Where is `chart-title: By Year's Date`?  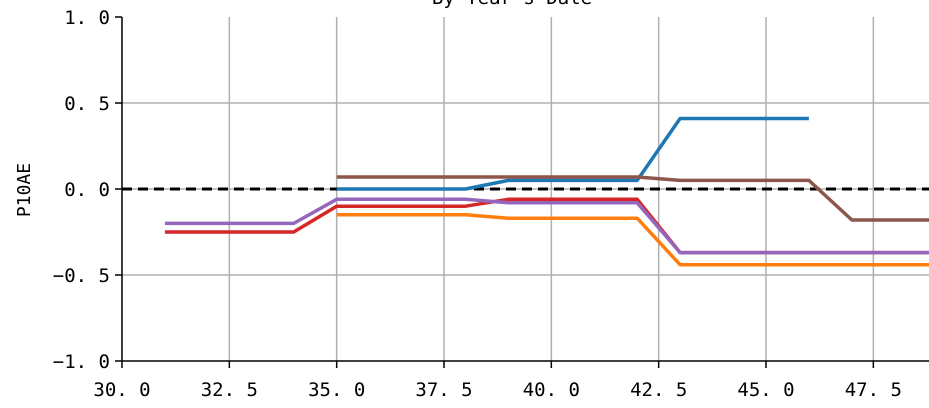 chart-title: By Year's Date is located at coordinates (512, 4).